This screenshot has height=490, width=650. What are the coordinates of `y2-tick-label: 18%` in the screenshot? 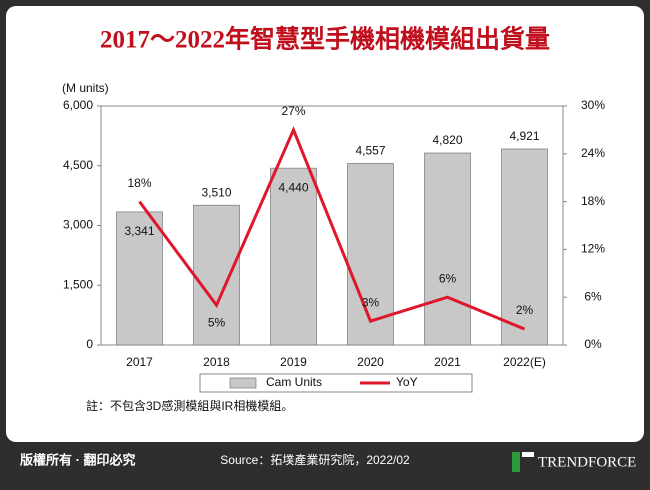 It's located at (593, 201).